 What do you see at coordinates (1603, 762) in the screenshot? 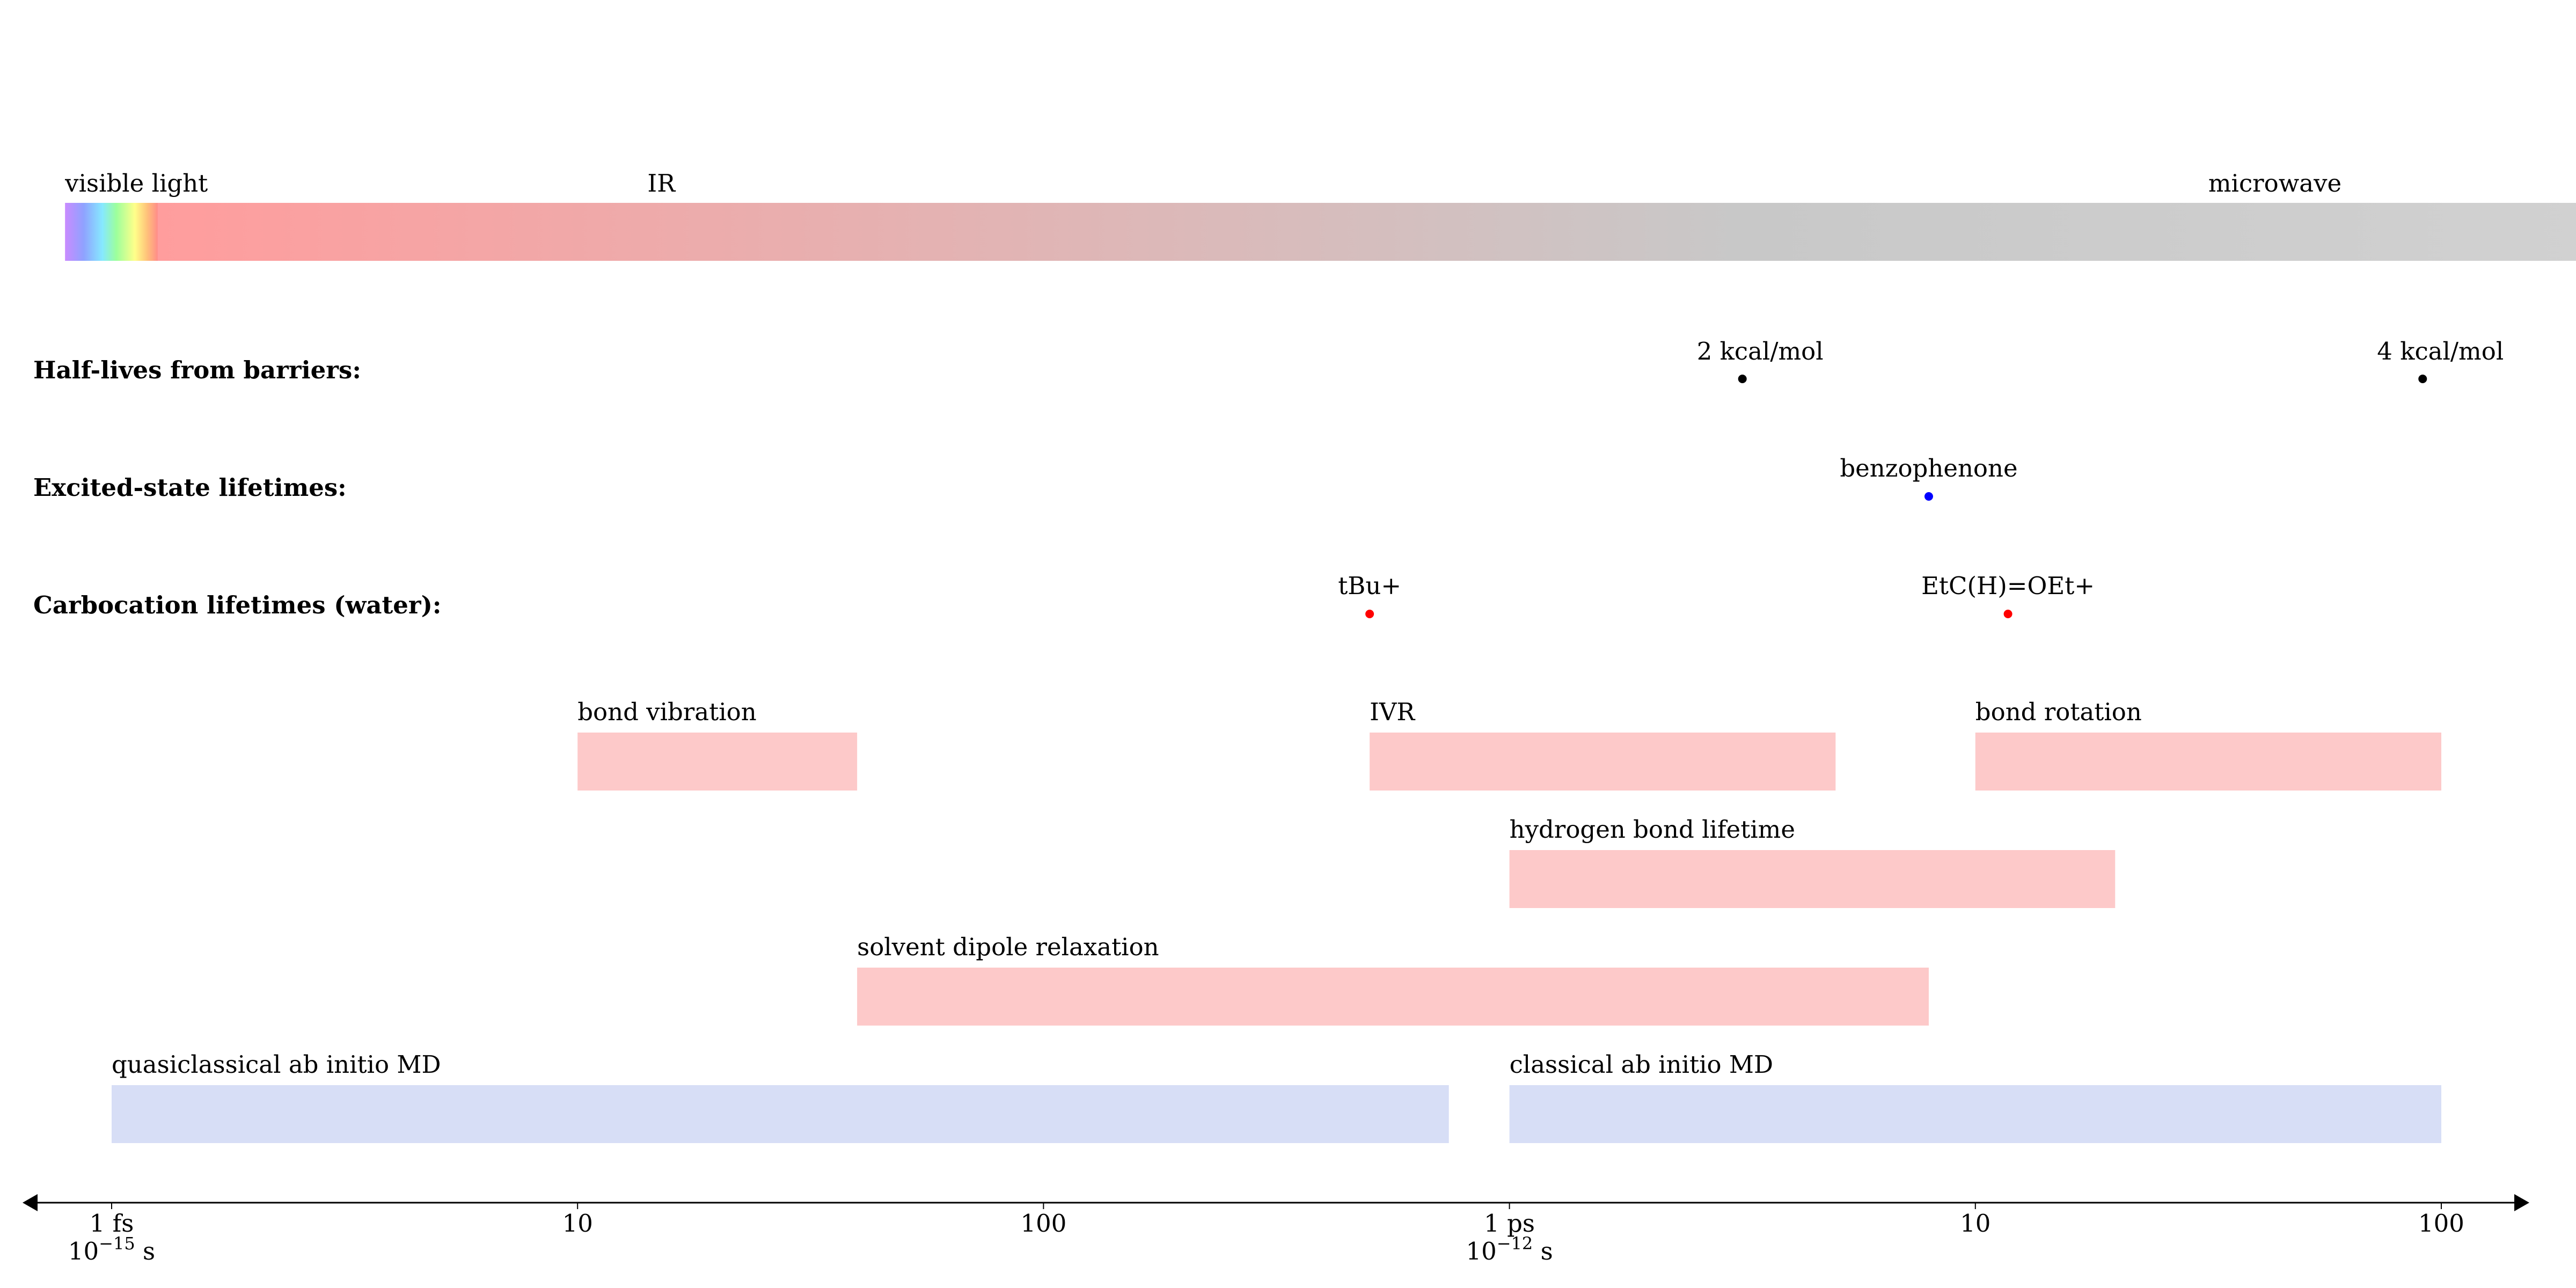
I see `process-bar-ivr` at bounding box center [1603, 762].